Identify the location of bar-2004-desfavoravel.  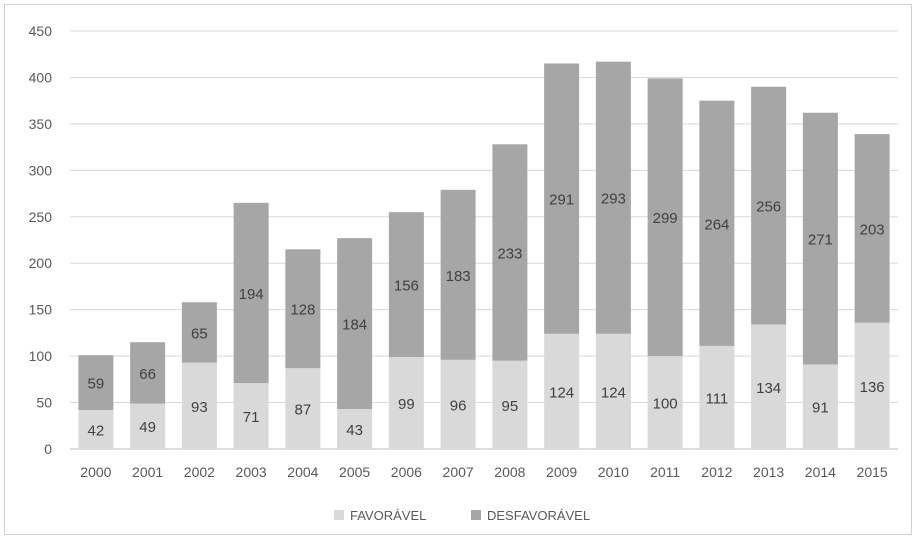
(303, 309).